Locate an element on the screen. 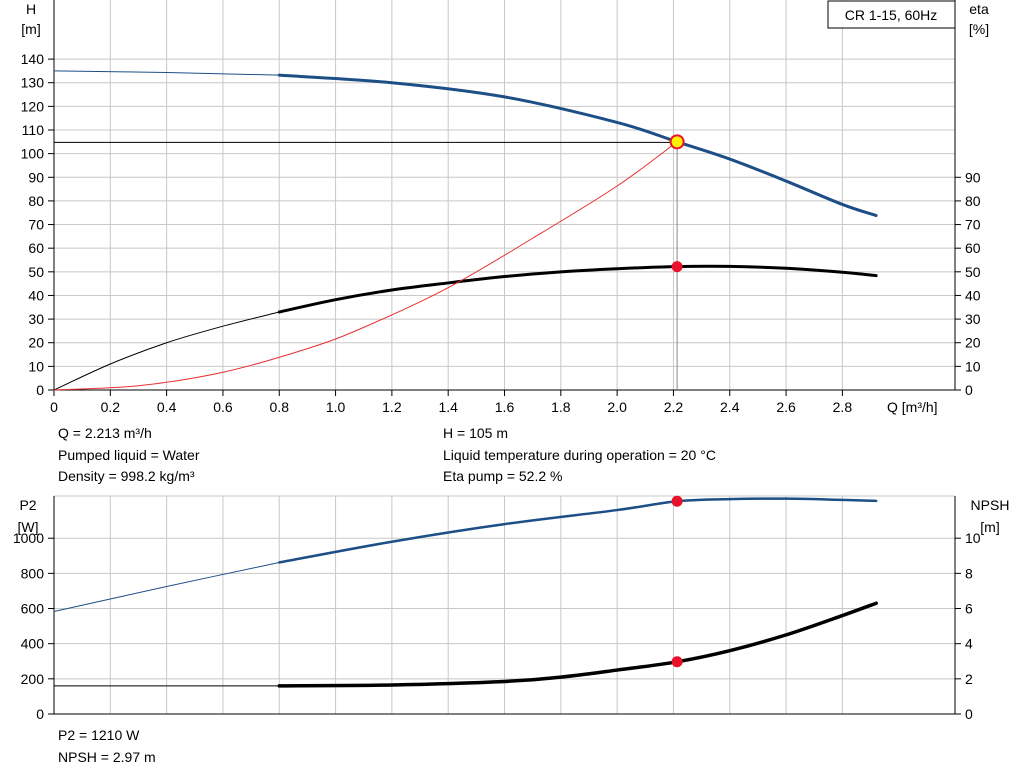 Image resolution: width=1024 pixels, height=781 pixels. y-right-tick-label: 30 is located at coordinates (973, 319).